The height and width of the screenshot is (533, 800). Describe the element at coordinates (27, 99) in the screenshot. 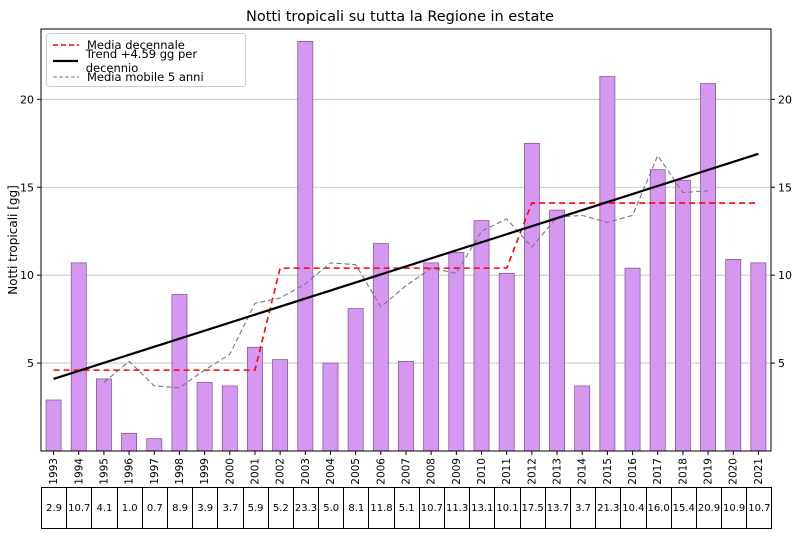

I see `y-tick-label-left: 20` at that location.